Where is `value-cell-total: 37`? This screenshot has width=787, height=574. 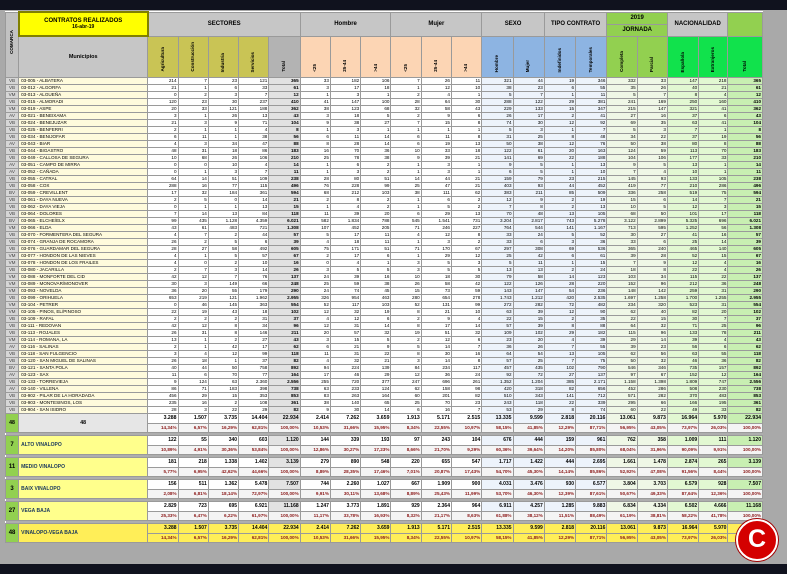
value-cell-total: 37 is located at coordinates (745, 319).